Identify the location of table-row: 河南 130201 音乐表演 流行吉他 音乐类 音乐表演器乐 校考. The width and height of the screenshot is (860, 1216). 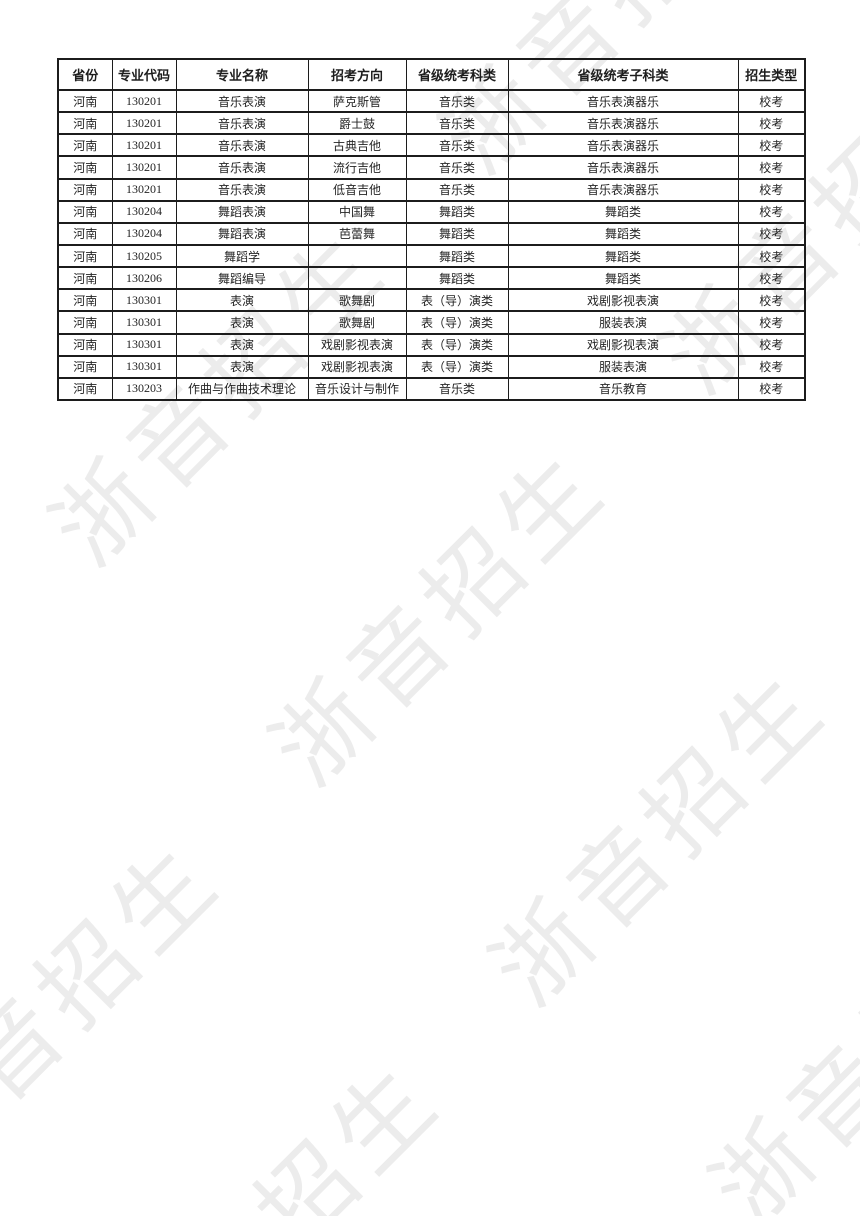
(431, 167).